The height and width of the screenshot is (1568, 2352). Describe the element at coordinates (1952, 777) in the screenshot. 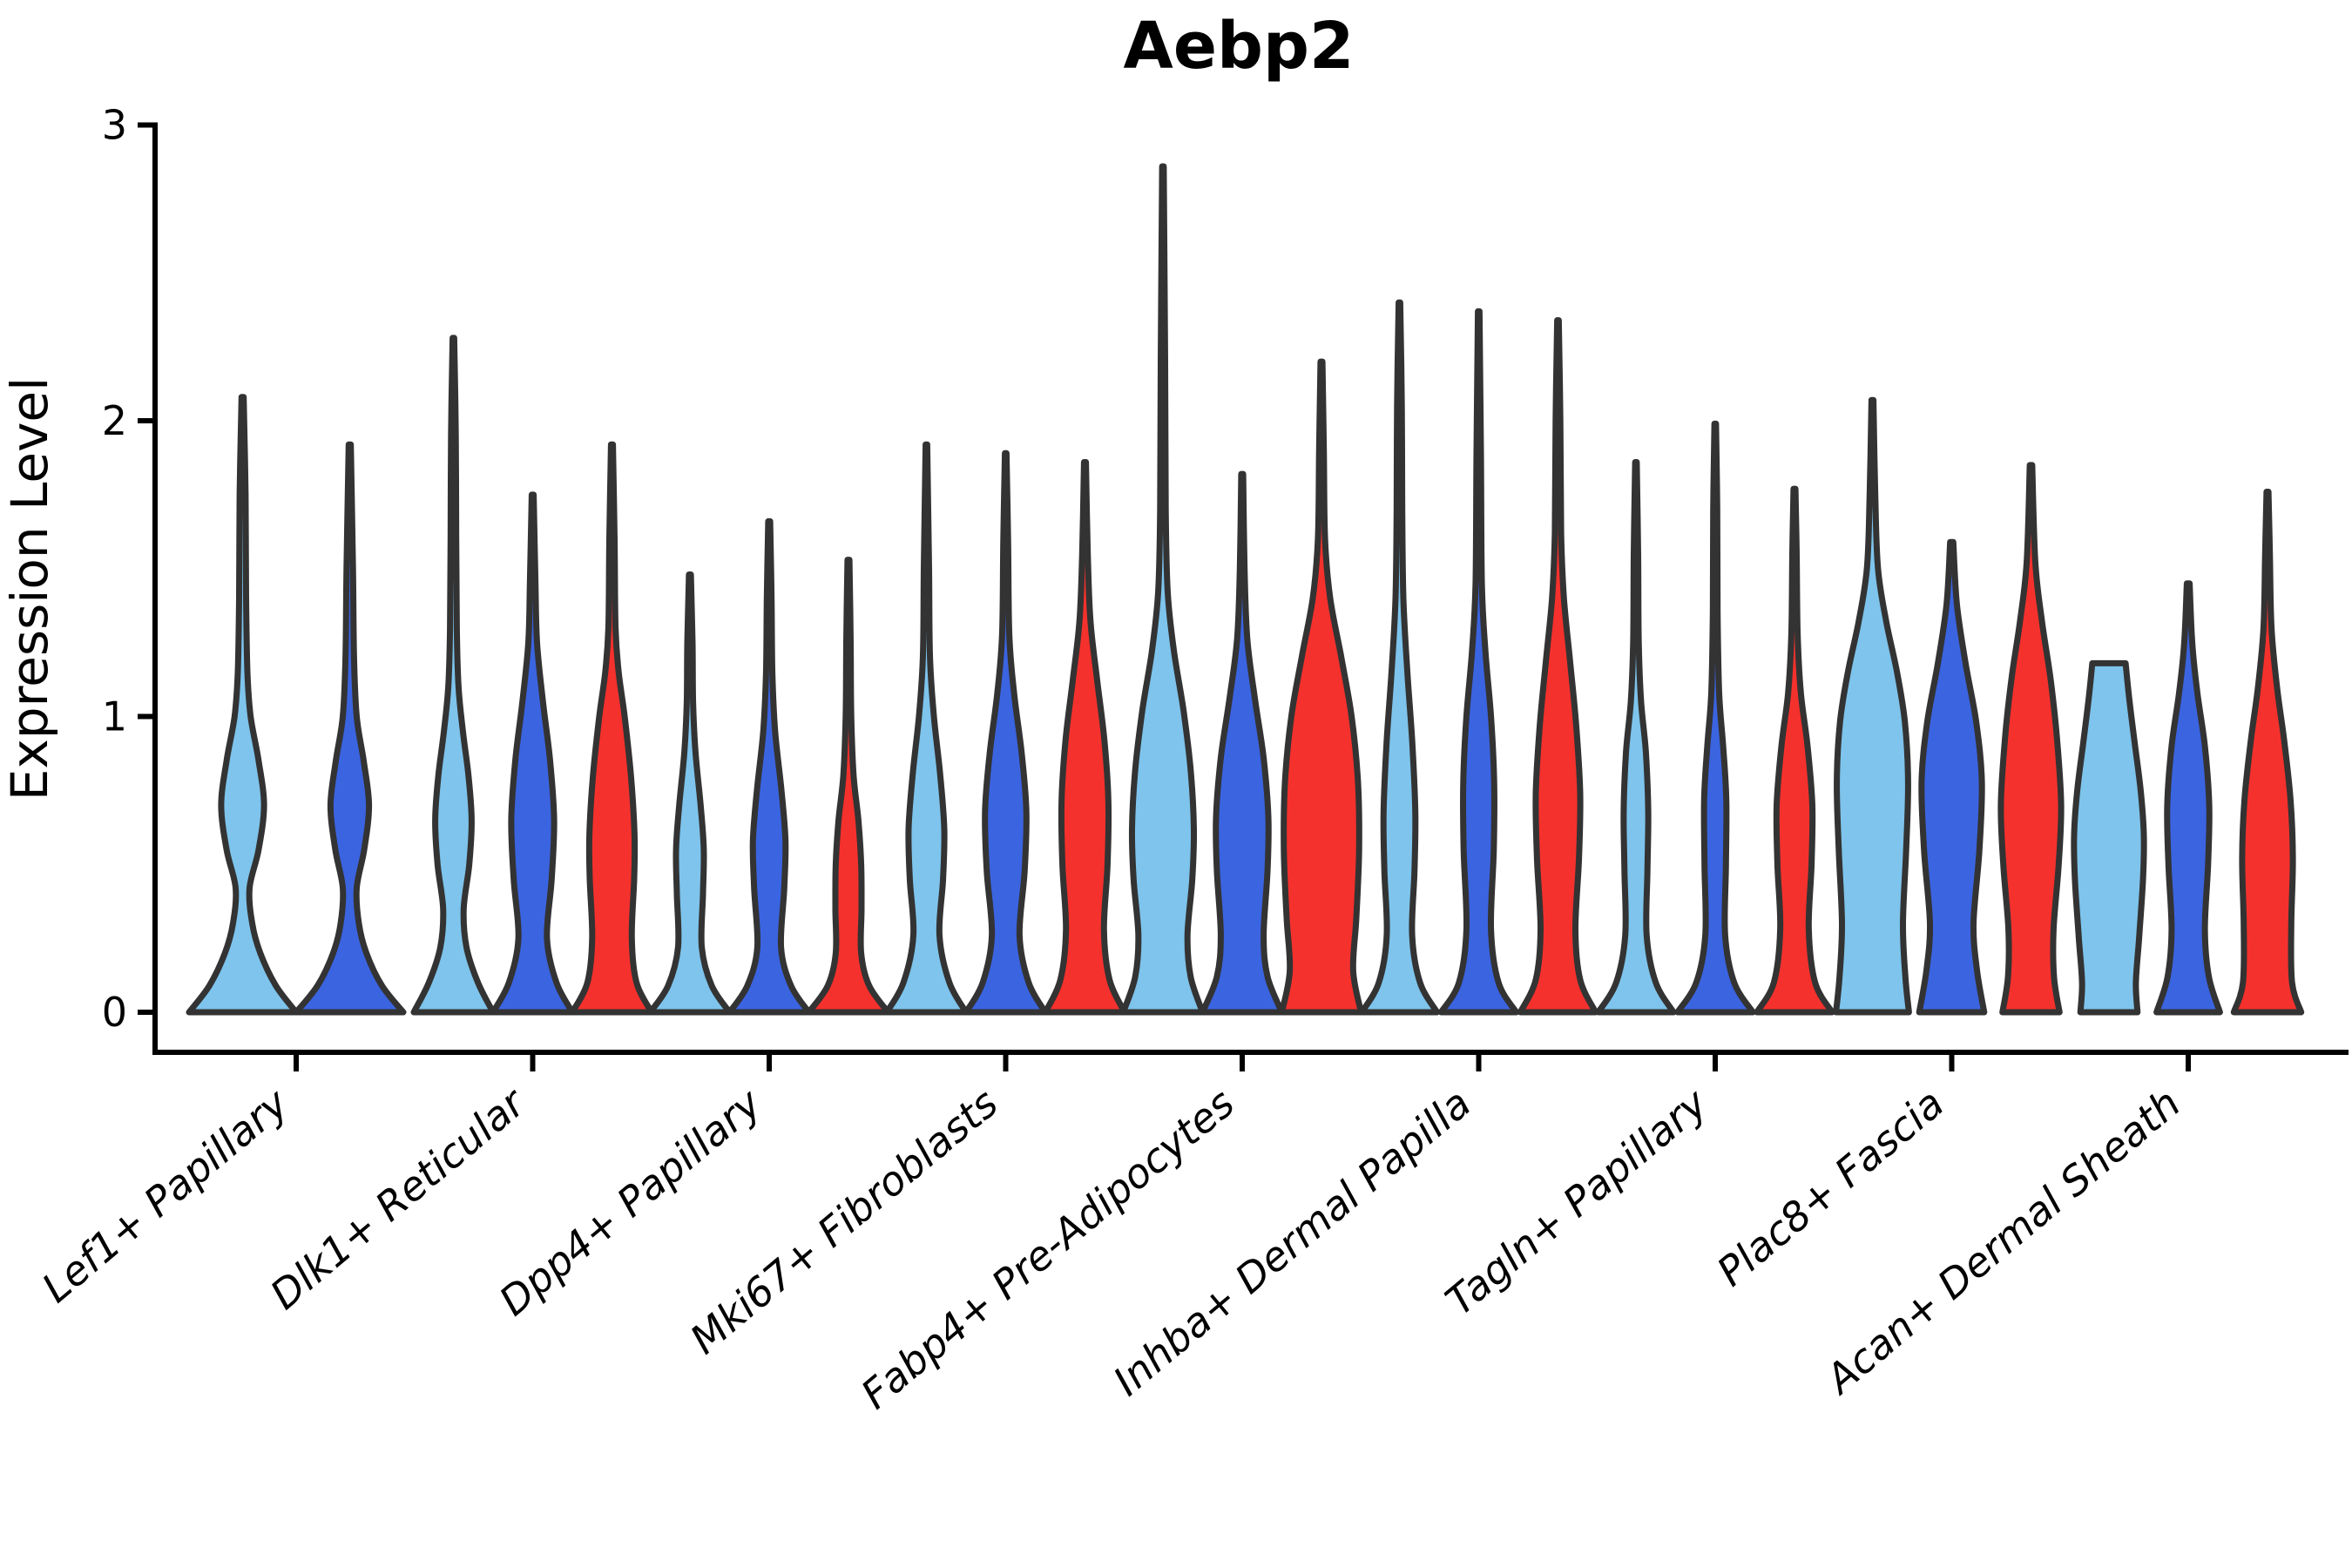

I see `violin-plac8-fascia-series2` at that location.